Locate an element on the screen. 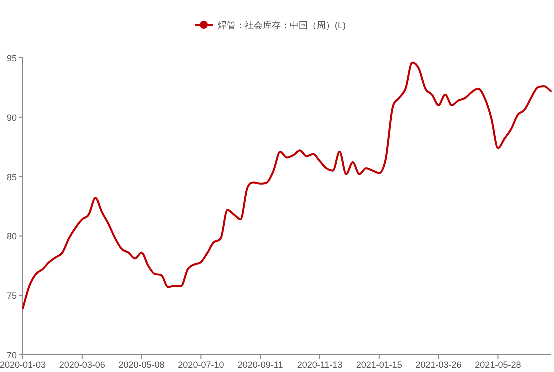 Image resolution: width=554 pixels, height=372 pixels. x-tick-label: 2020-07-10 is located at coordinates (201, 365).